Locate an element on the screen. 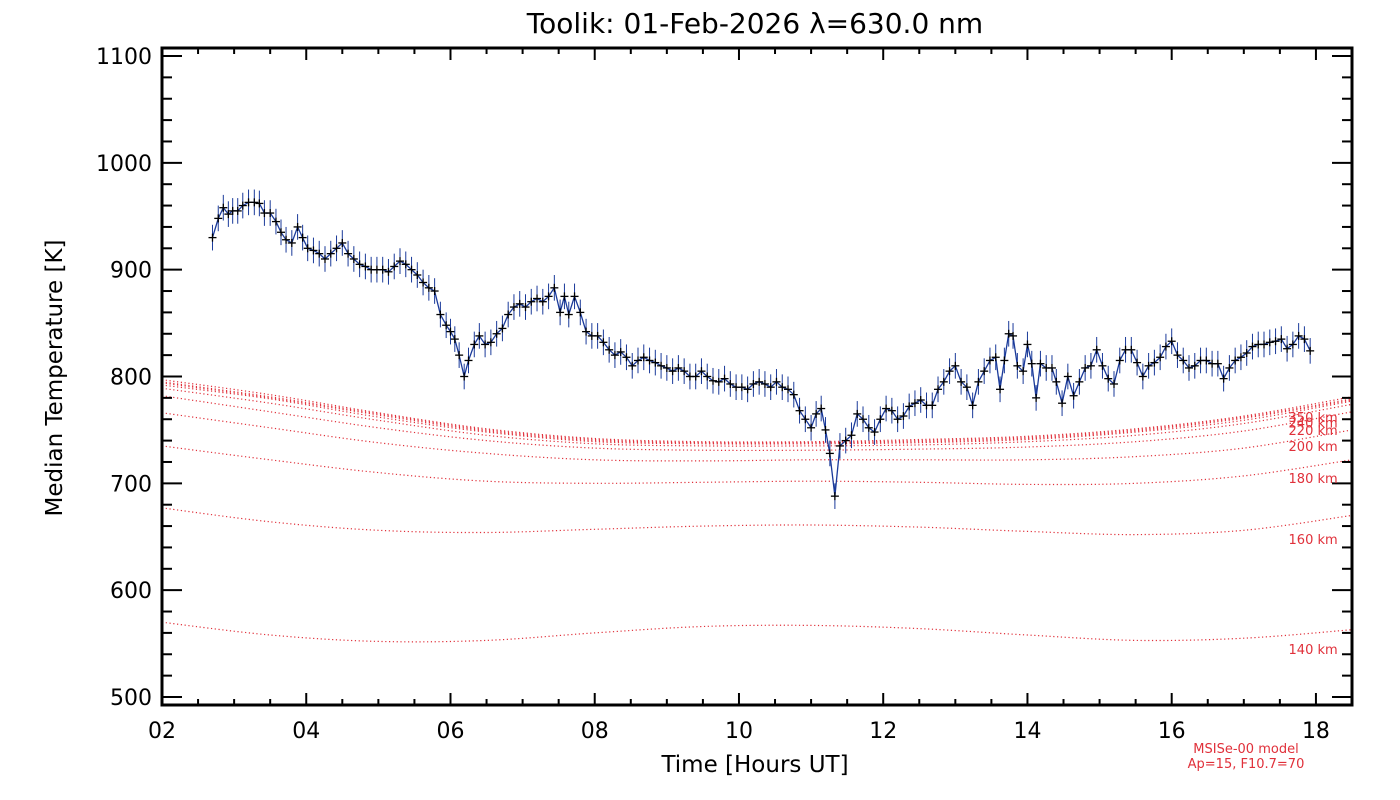 The width and height of the screenshot is (1400, 800). model-label: 180 km is located at coordinates (1313, 479).